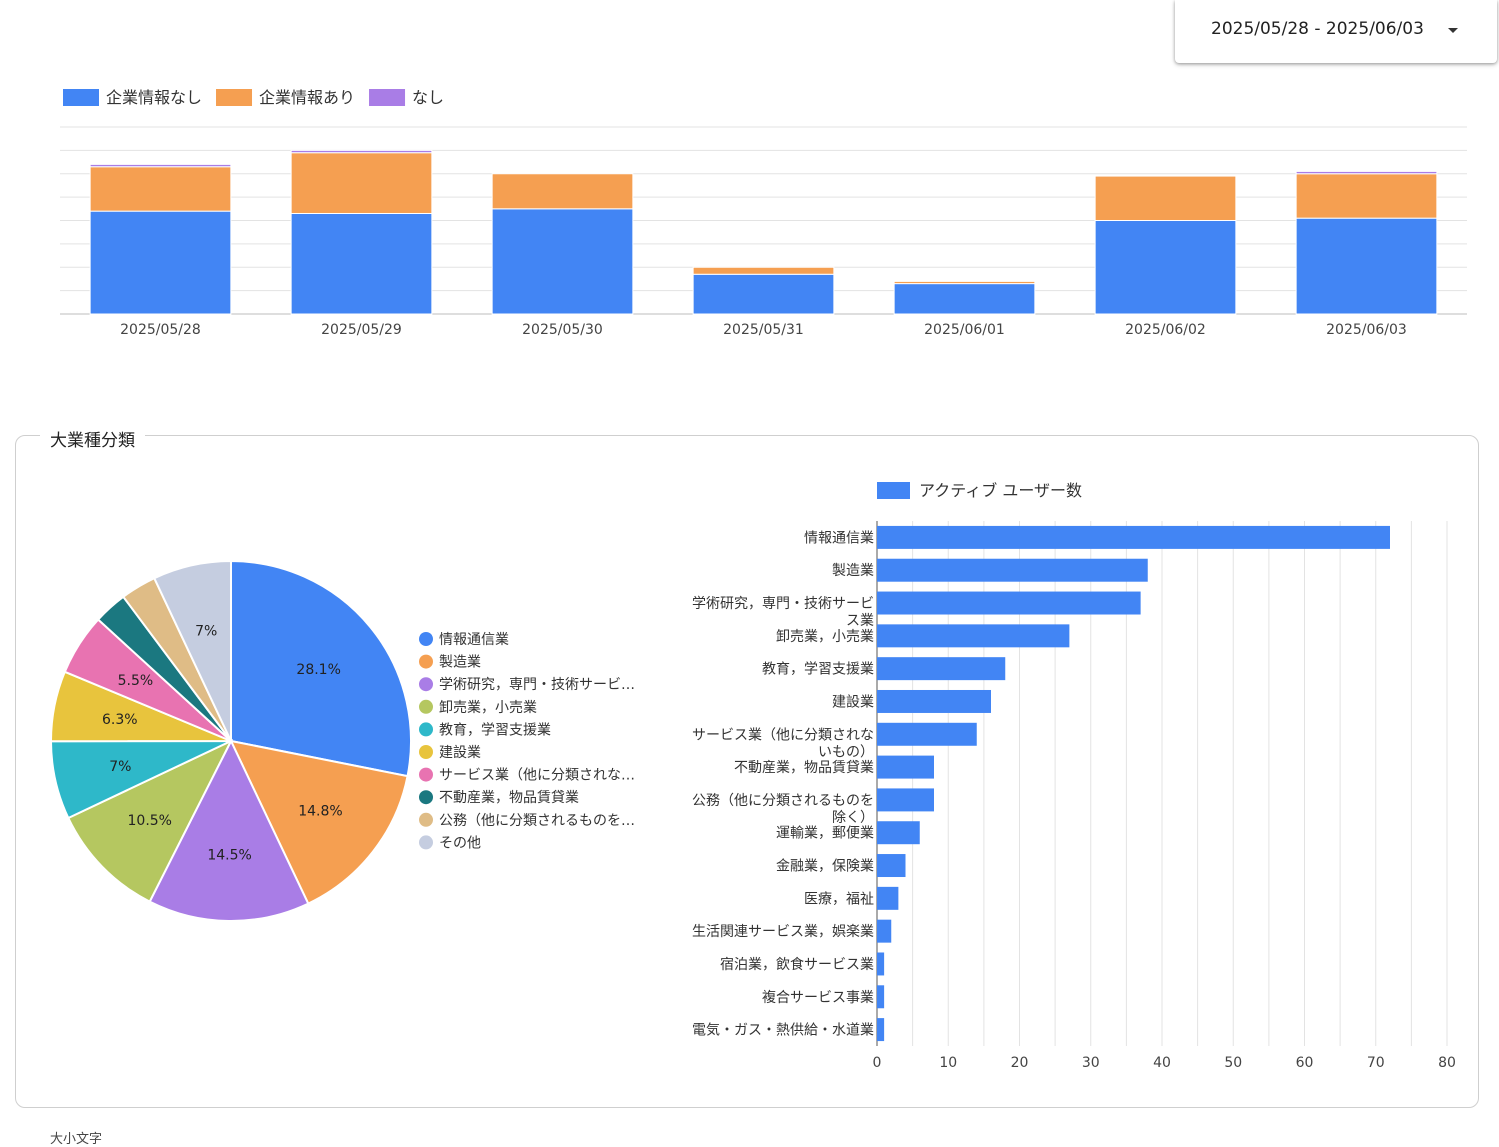 The width and height of the screenshot is (1499, 1147). What do you see at coordinates (361, 330) in the screenshot?
I see `x-tick-label: 2025/05/29` at bounding box center [361, 330].